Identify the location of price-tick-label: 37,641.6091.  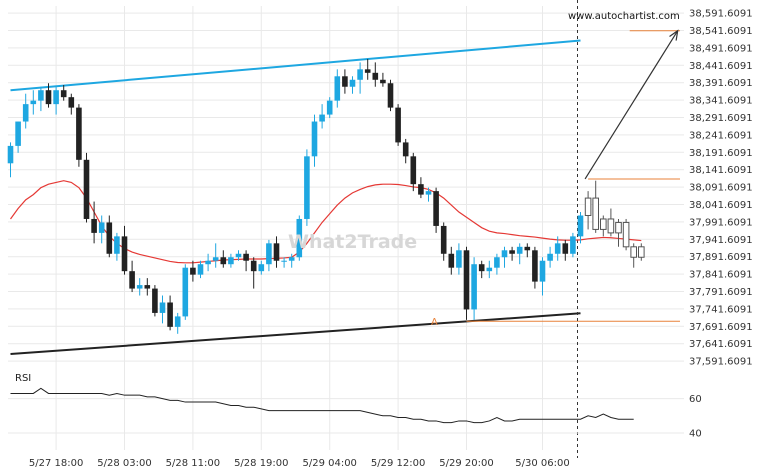
(721, 344).